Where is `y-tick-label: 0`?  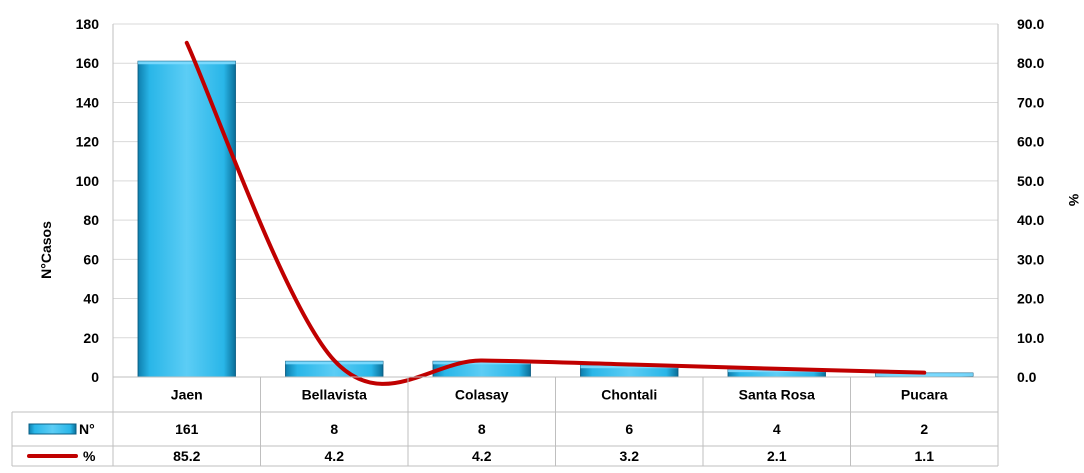 y-tick-label: 0 is located at coordinates (95, 377).